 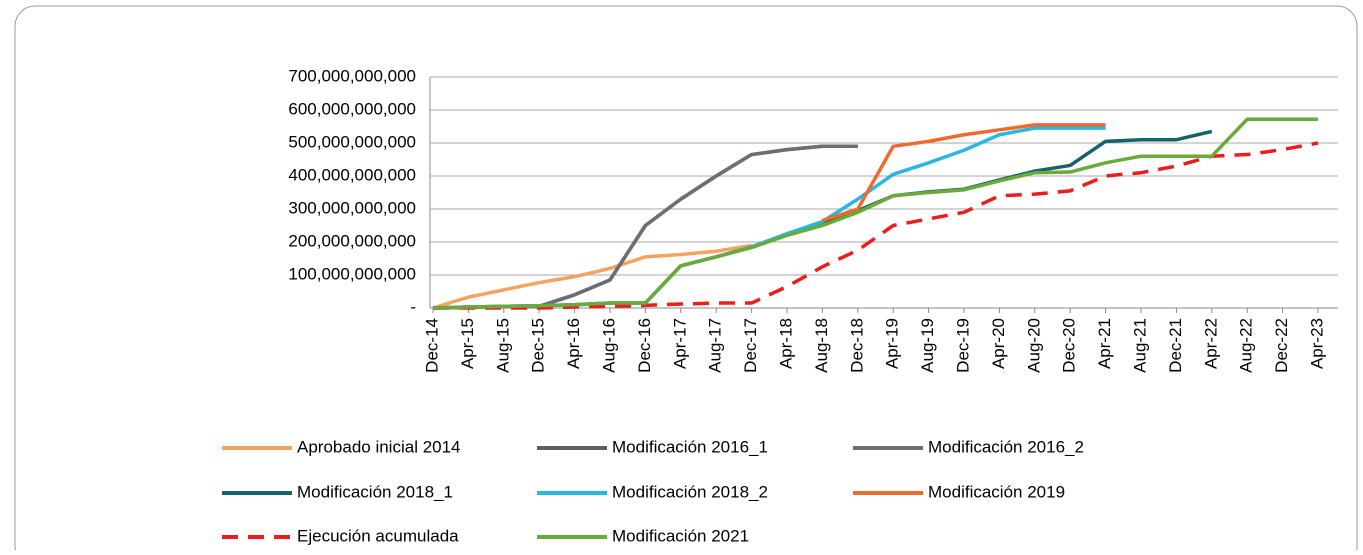 What do you see at coordinates (1281, 345) in the screenshot?
I see `x-tick-label: Dec-22` at bounding box center [1281, 345].